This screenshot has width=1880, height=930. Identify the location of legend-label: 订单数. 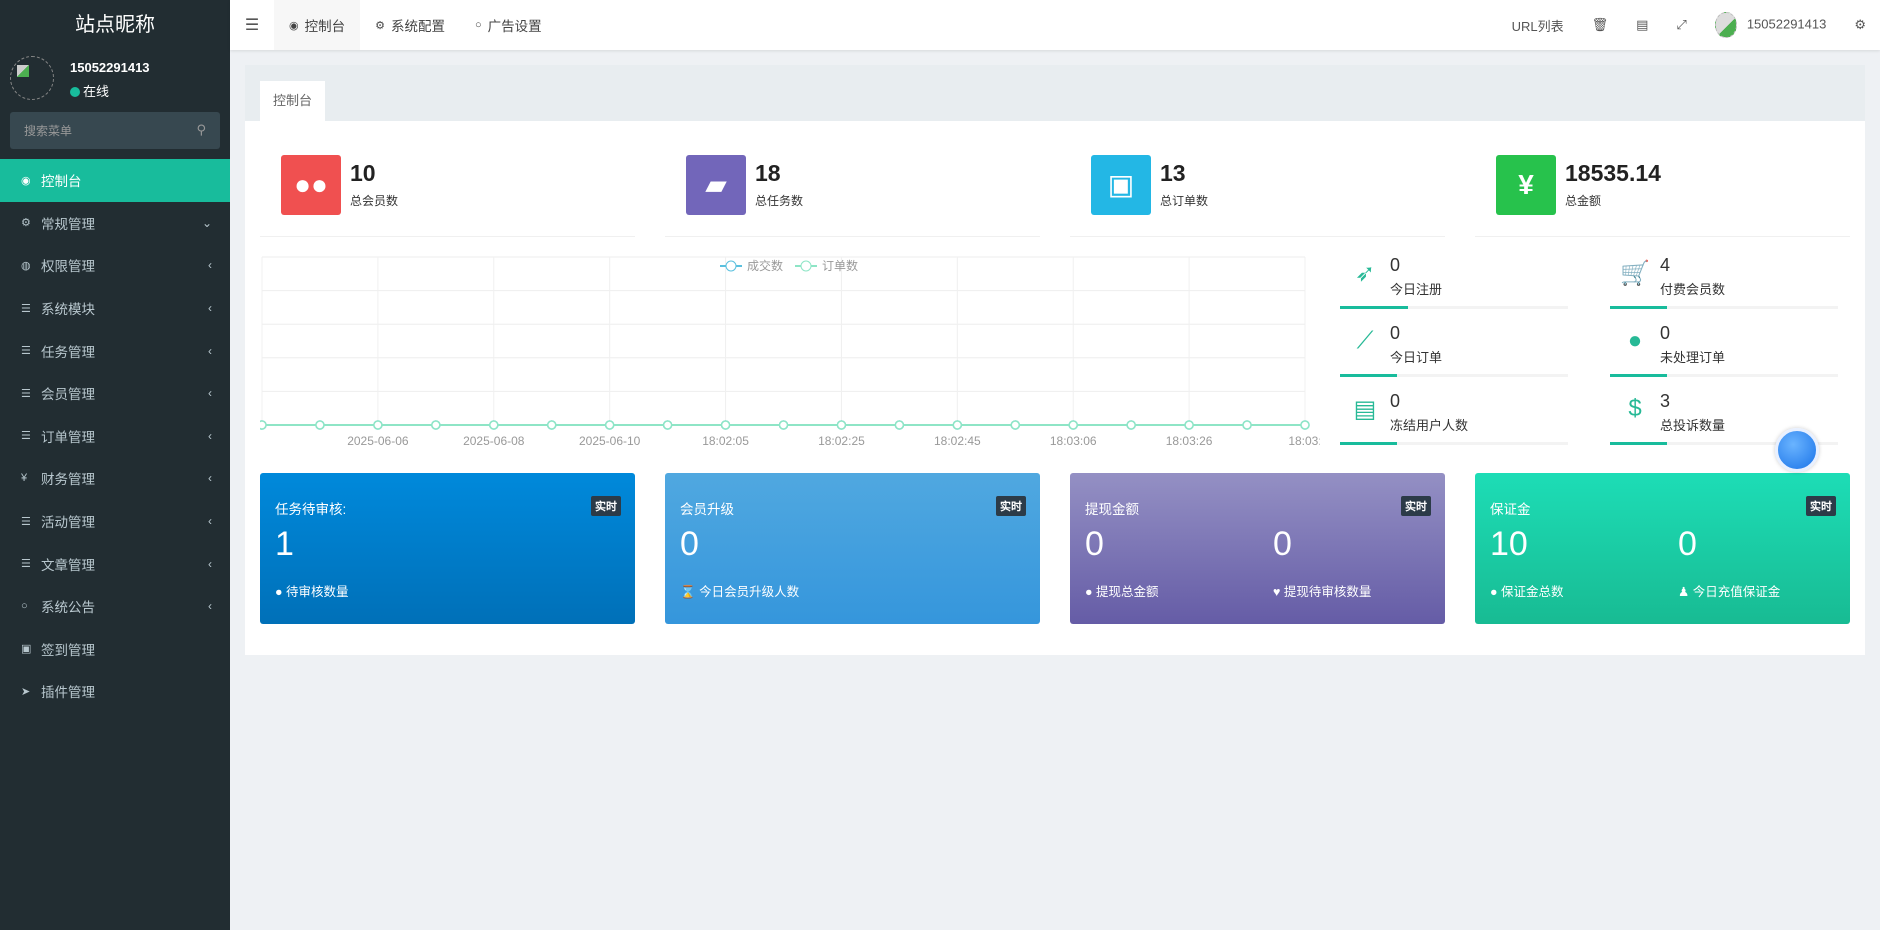
(840, 265).